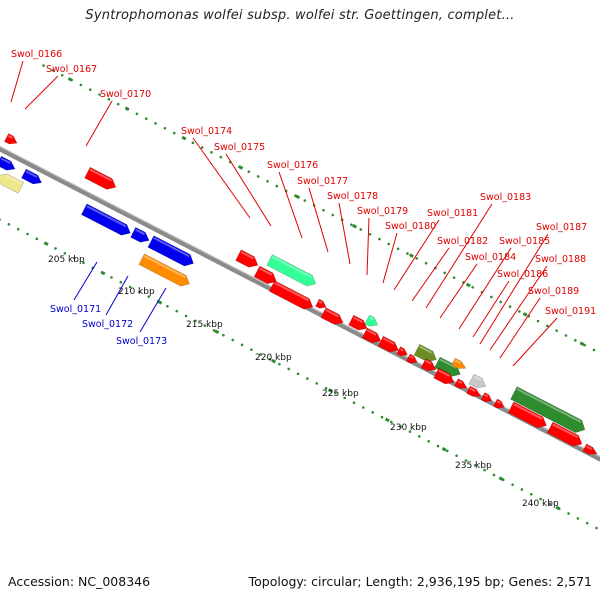 Image resolution: width=600 pixels, height=600 pixels. What do you see at coordinates (560, 259) in the screenshot?
I see `gene-label: Swol_0188` at bounding box center [560, 259].